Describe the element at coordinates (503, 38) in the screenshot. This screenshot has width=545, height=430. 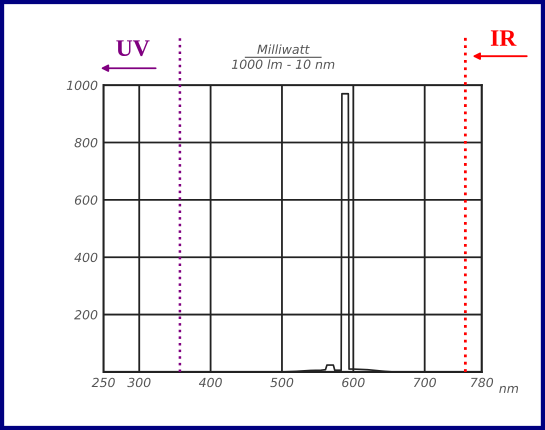
I see `ref-line-label: IR` at that location.